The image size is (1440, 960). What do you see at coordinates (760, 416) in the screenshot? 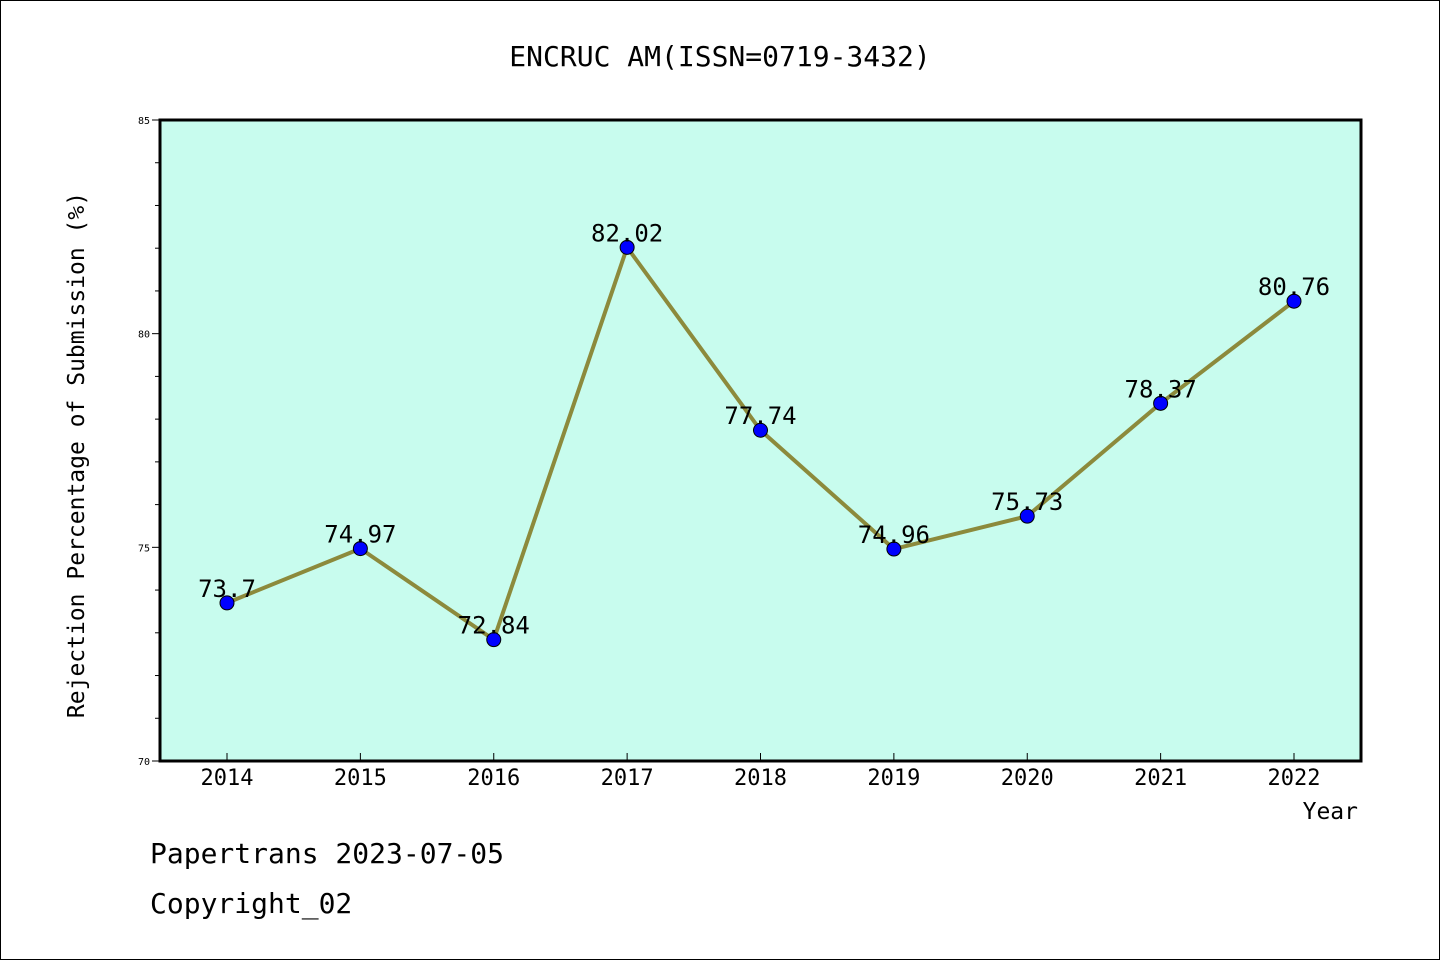
I see `data-label: 77.74` at bounding box center [760, 416].